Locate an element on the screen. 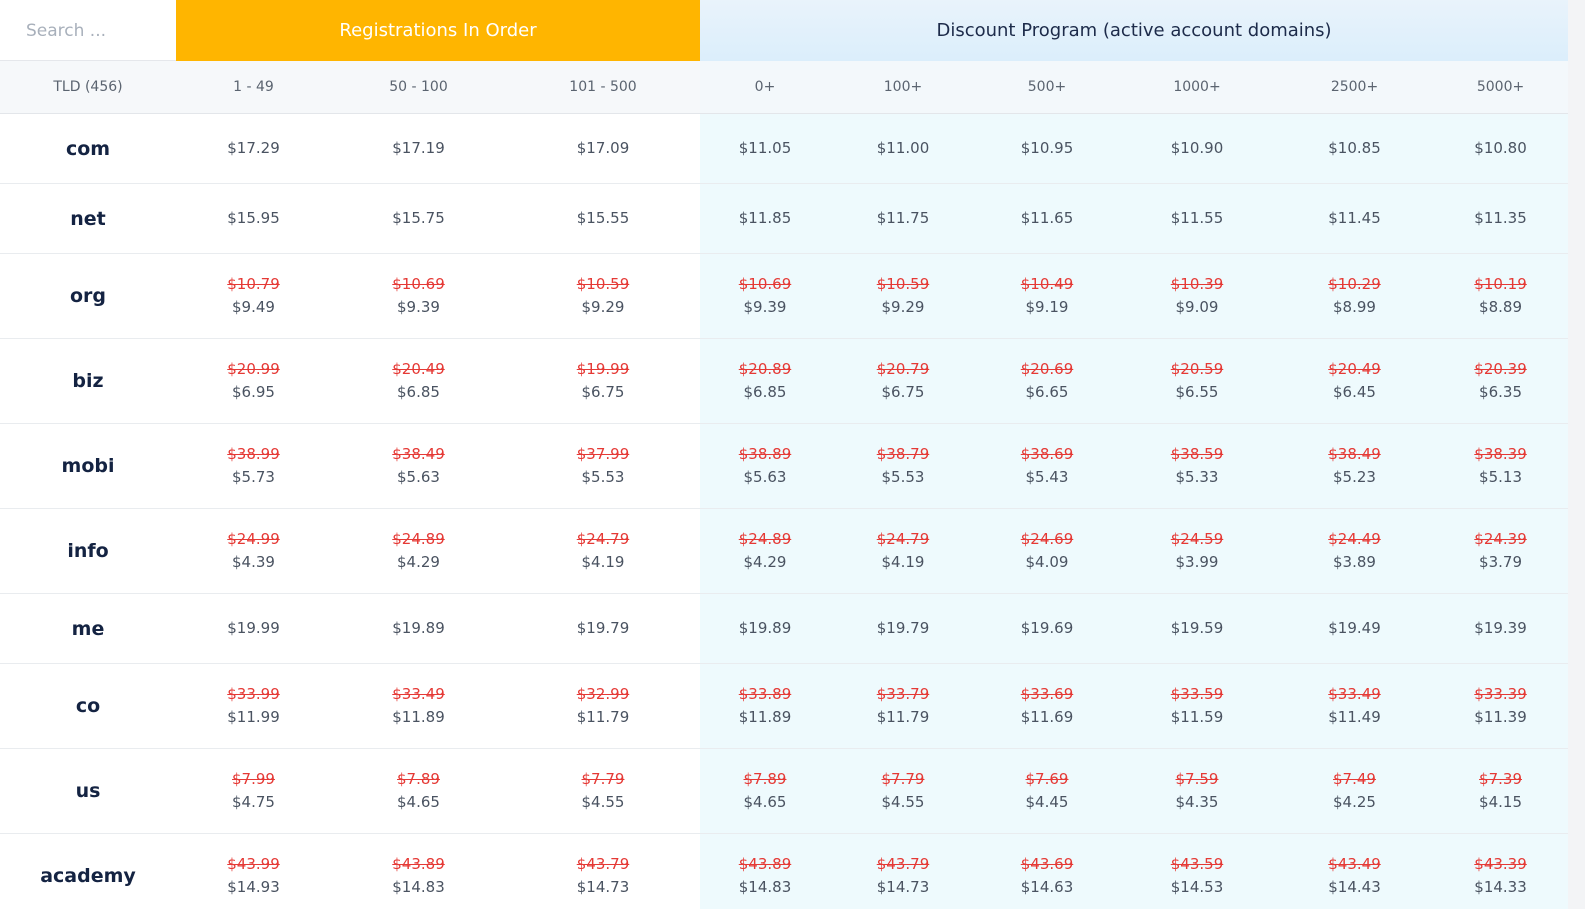 The image size is (1585, 909). price-cell: $24.59 $3.99 is located at coordinates (1197, 551).